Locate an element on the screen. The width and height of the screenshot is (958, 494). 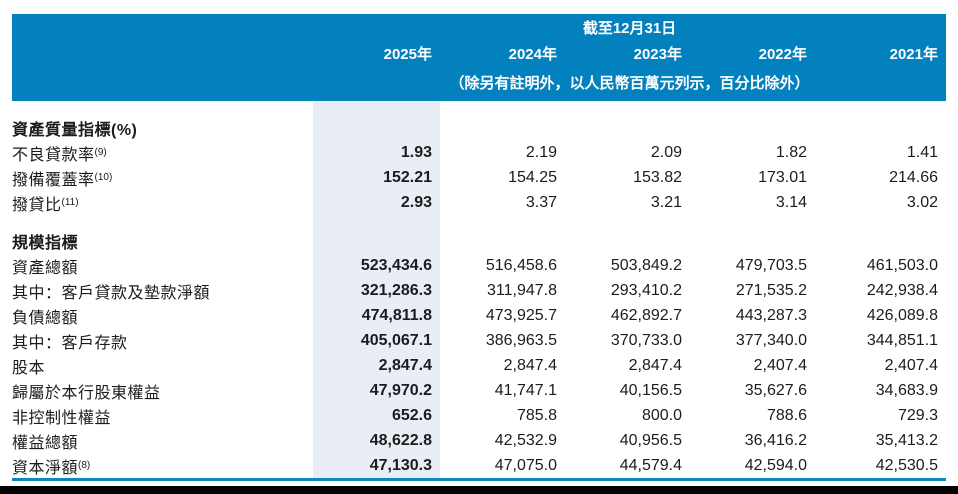
cell-2021: 426,089.8 is located at coordinates (902, 315).